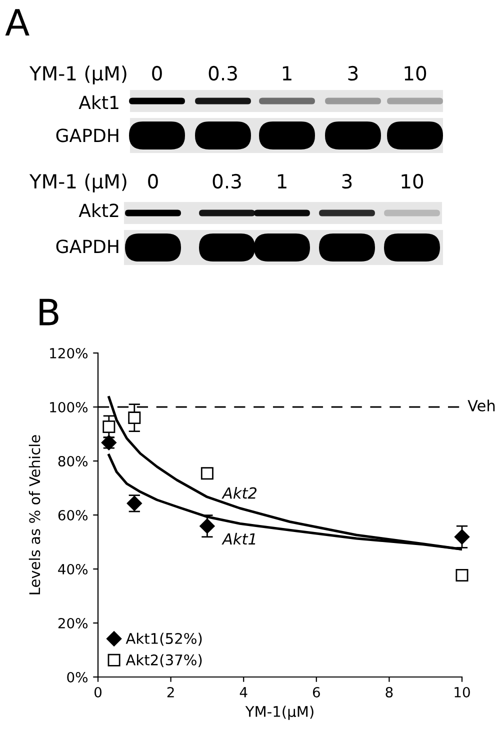 This screenshot has width=498, height=734. I want to click on text: A, so click(17, 22).